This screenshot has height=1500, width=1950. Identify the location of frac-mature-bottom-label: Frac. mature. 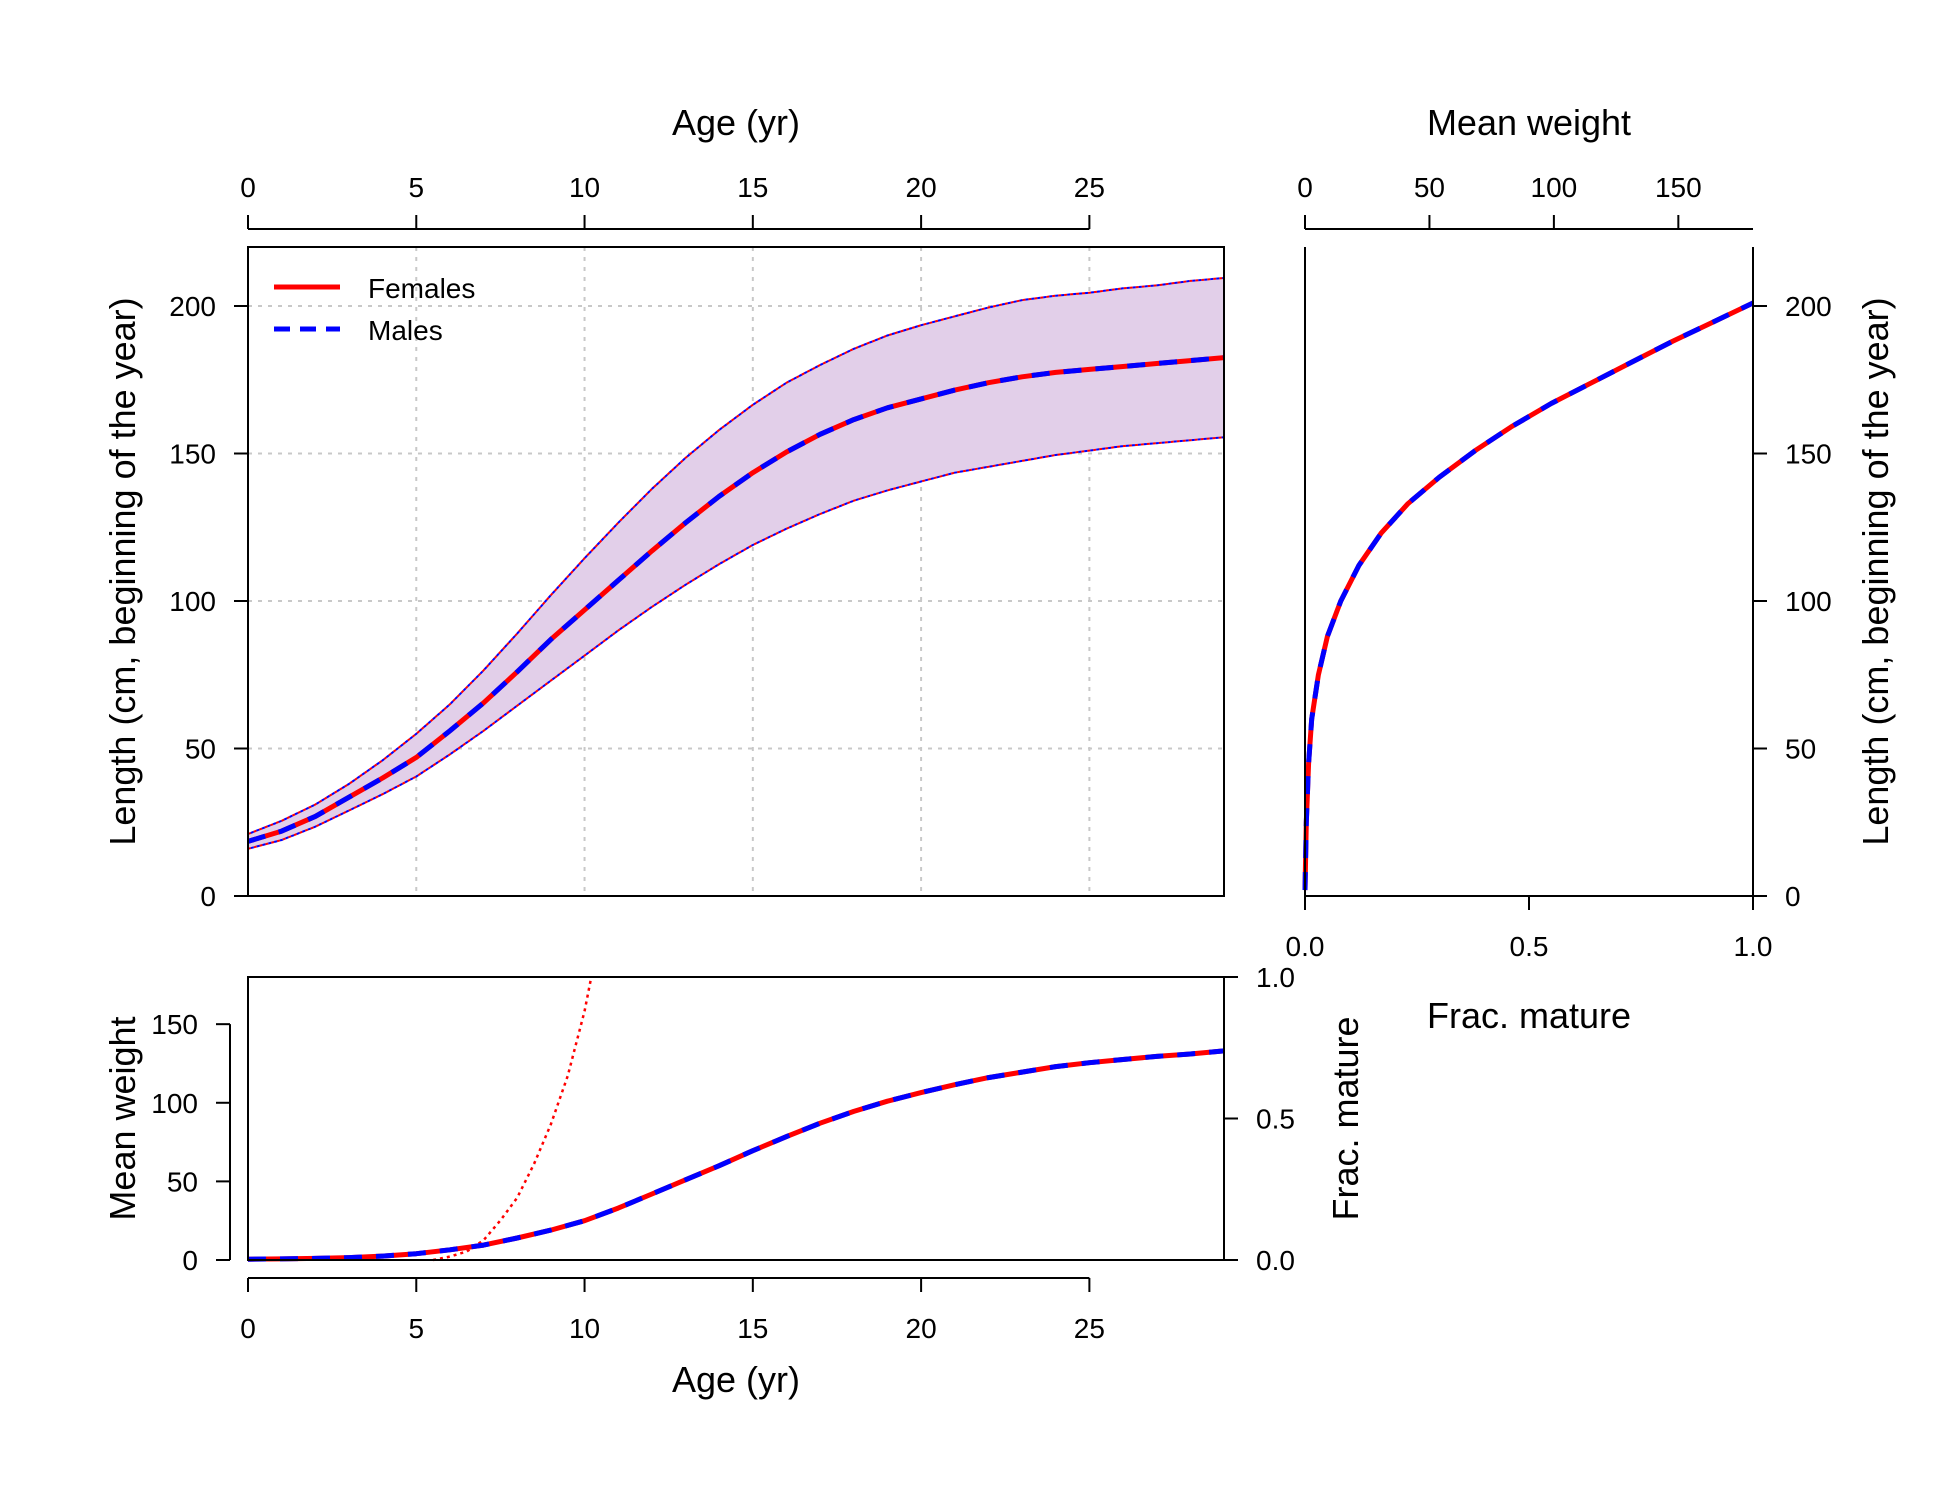
(1529, 1015).